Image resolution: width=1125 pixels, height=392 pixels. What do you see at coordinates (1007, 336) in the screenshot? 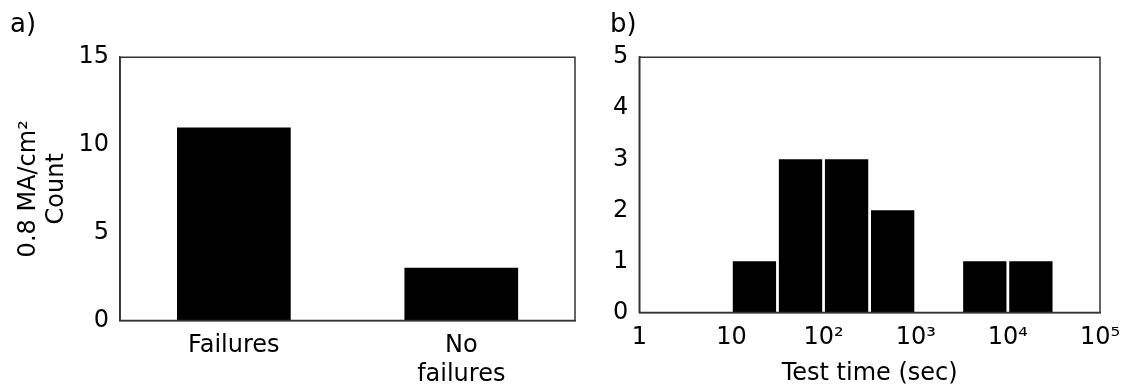
I see `x-tick-label: 10⁴` at bounding box center [1007, 336].